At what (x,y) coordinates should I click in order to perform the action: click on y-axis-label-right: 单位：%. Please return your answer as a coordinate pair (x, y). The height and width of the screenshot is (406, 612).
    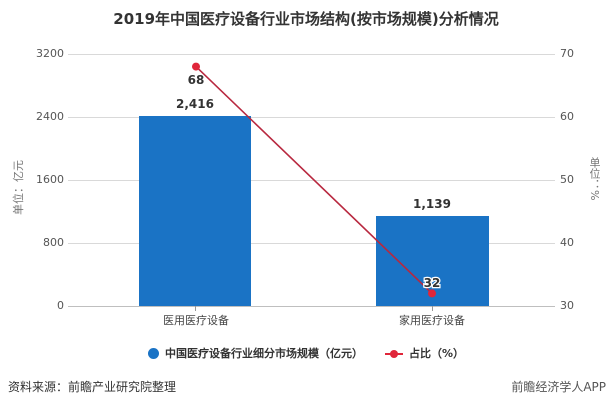
    Looking at the image, I should click on (594, 179).